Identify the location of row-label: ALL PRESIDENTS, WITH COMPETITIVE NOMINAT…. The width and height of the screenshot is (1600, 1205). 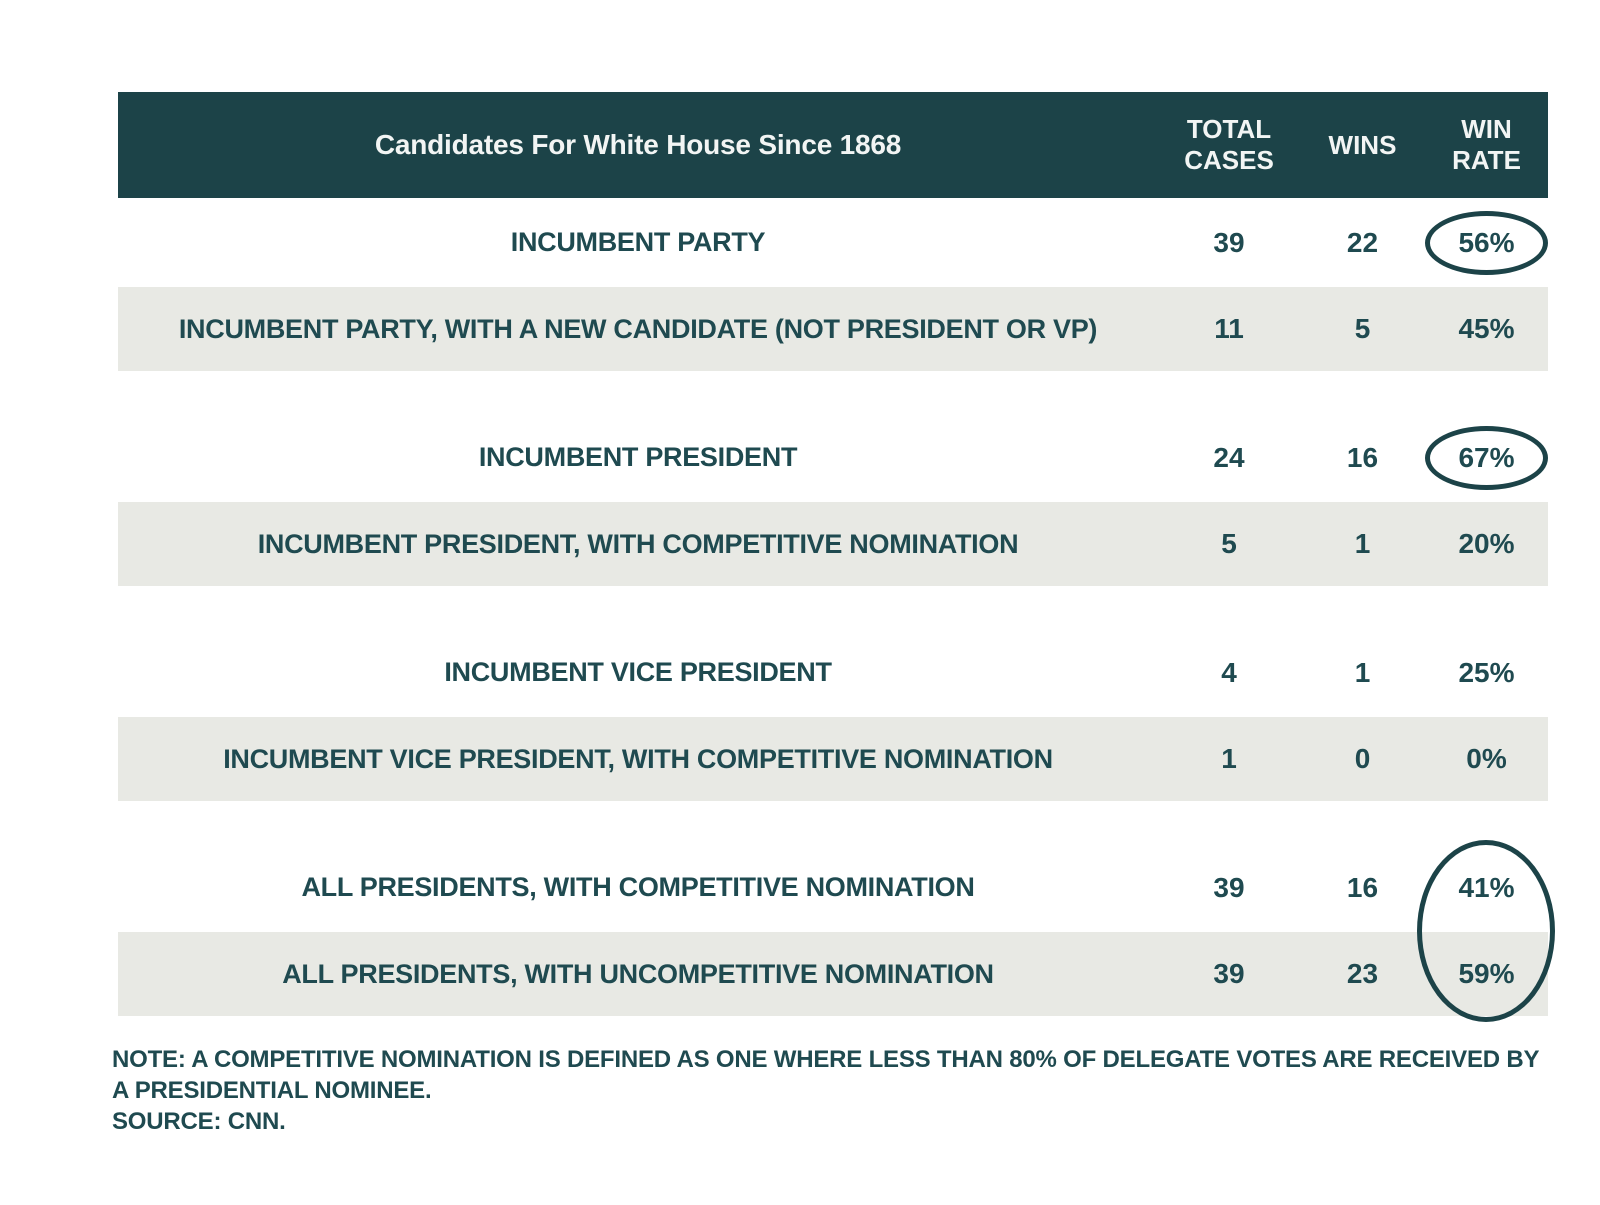
(638, 887).